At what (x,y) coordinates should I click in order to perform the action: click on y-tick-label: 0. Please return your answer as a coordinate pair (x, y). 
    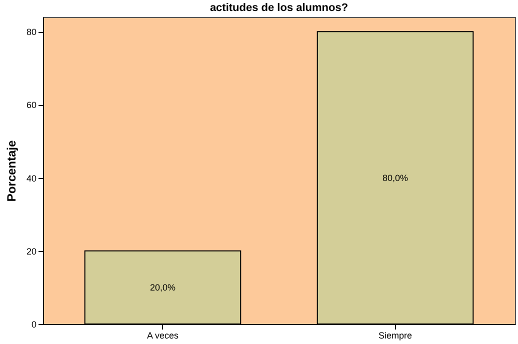
    Looking at the image, I should click on (33, 325).